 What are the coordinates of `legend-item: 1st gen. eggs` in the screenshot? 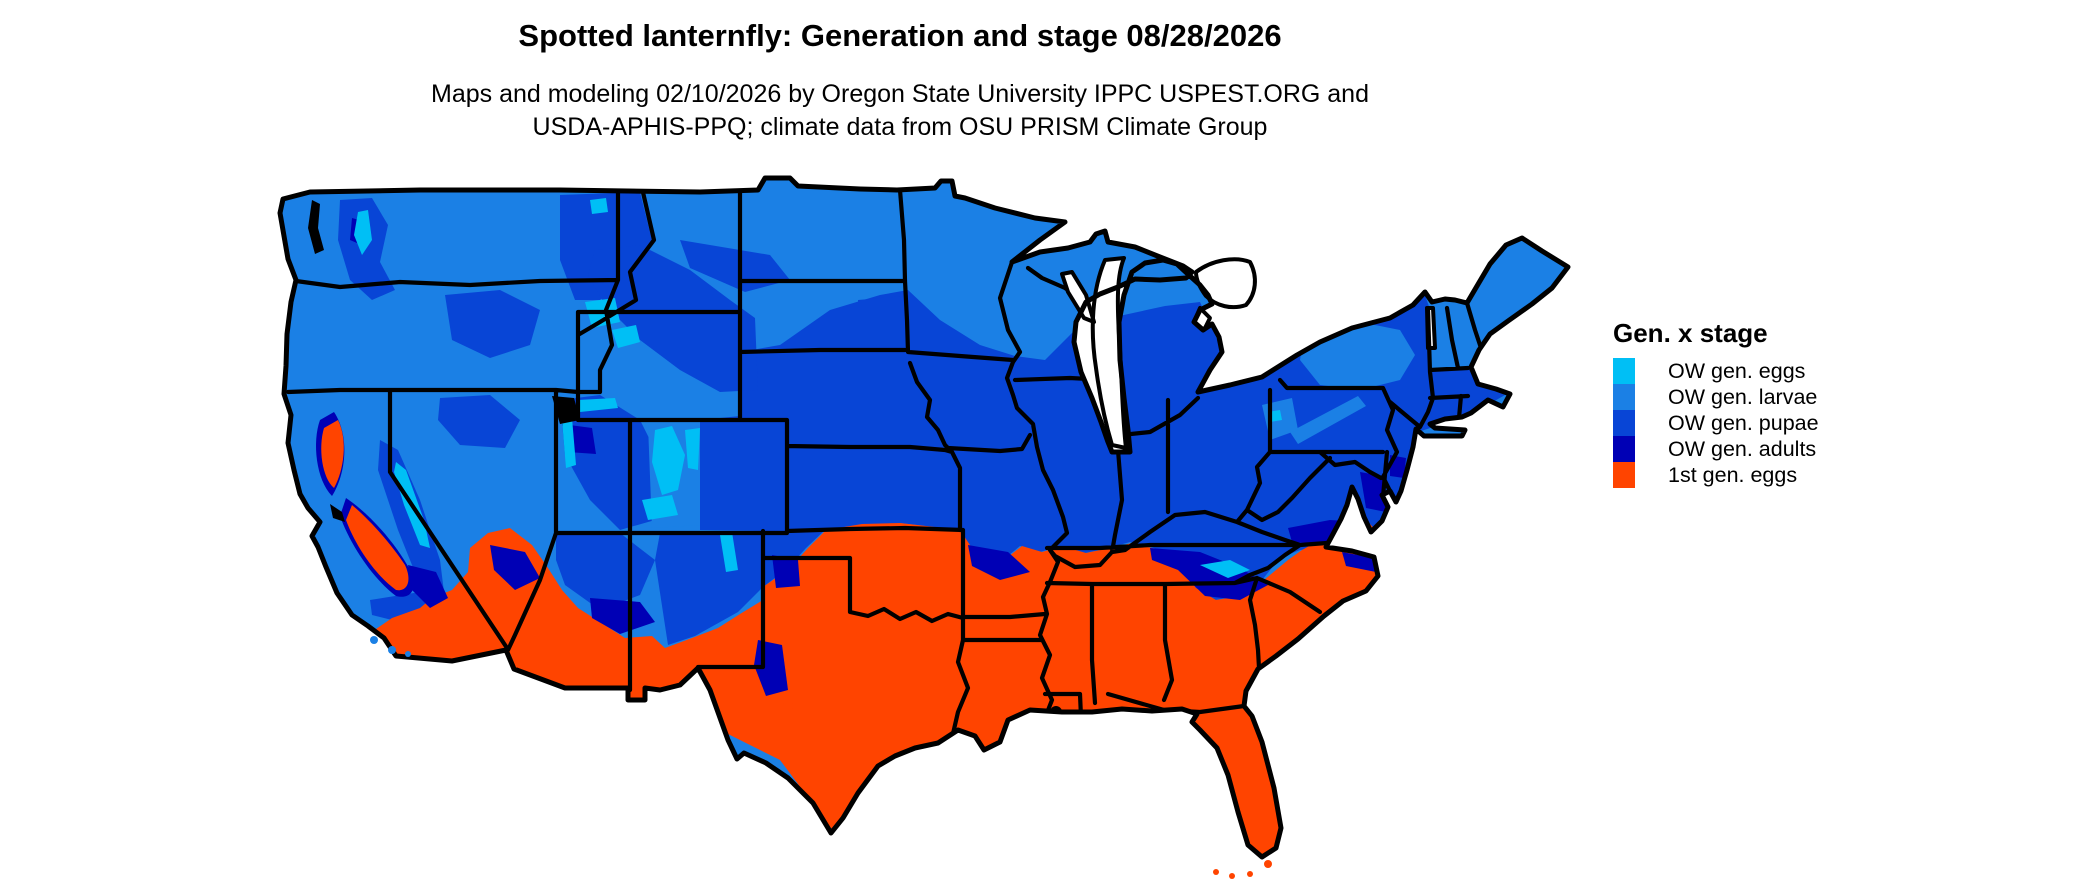 It's located at (1716, 475).